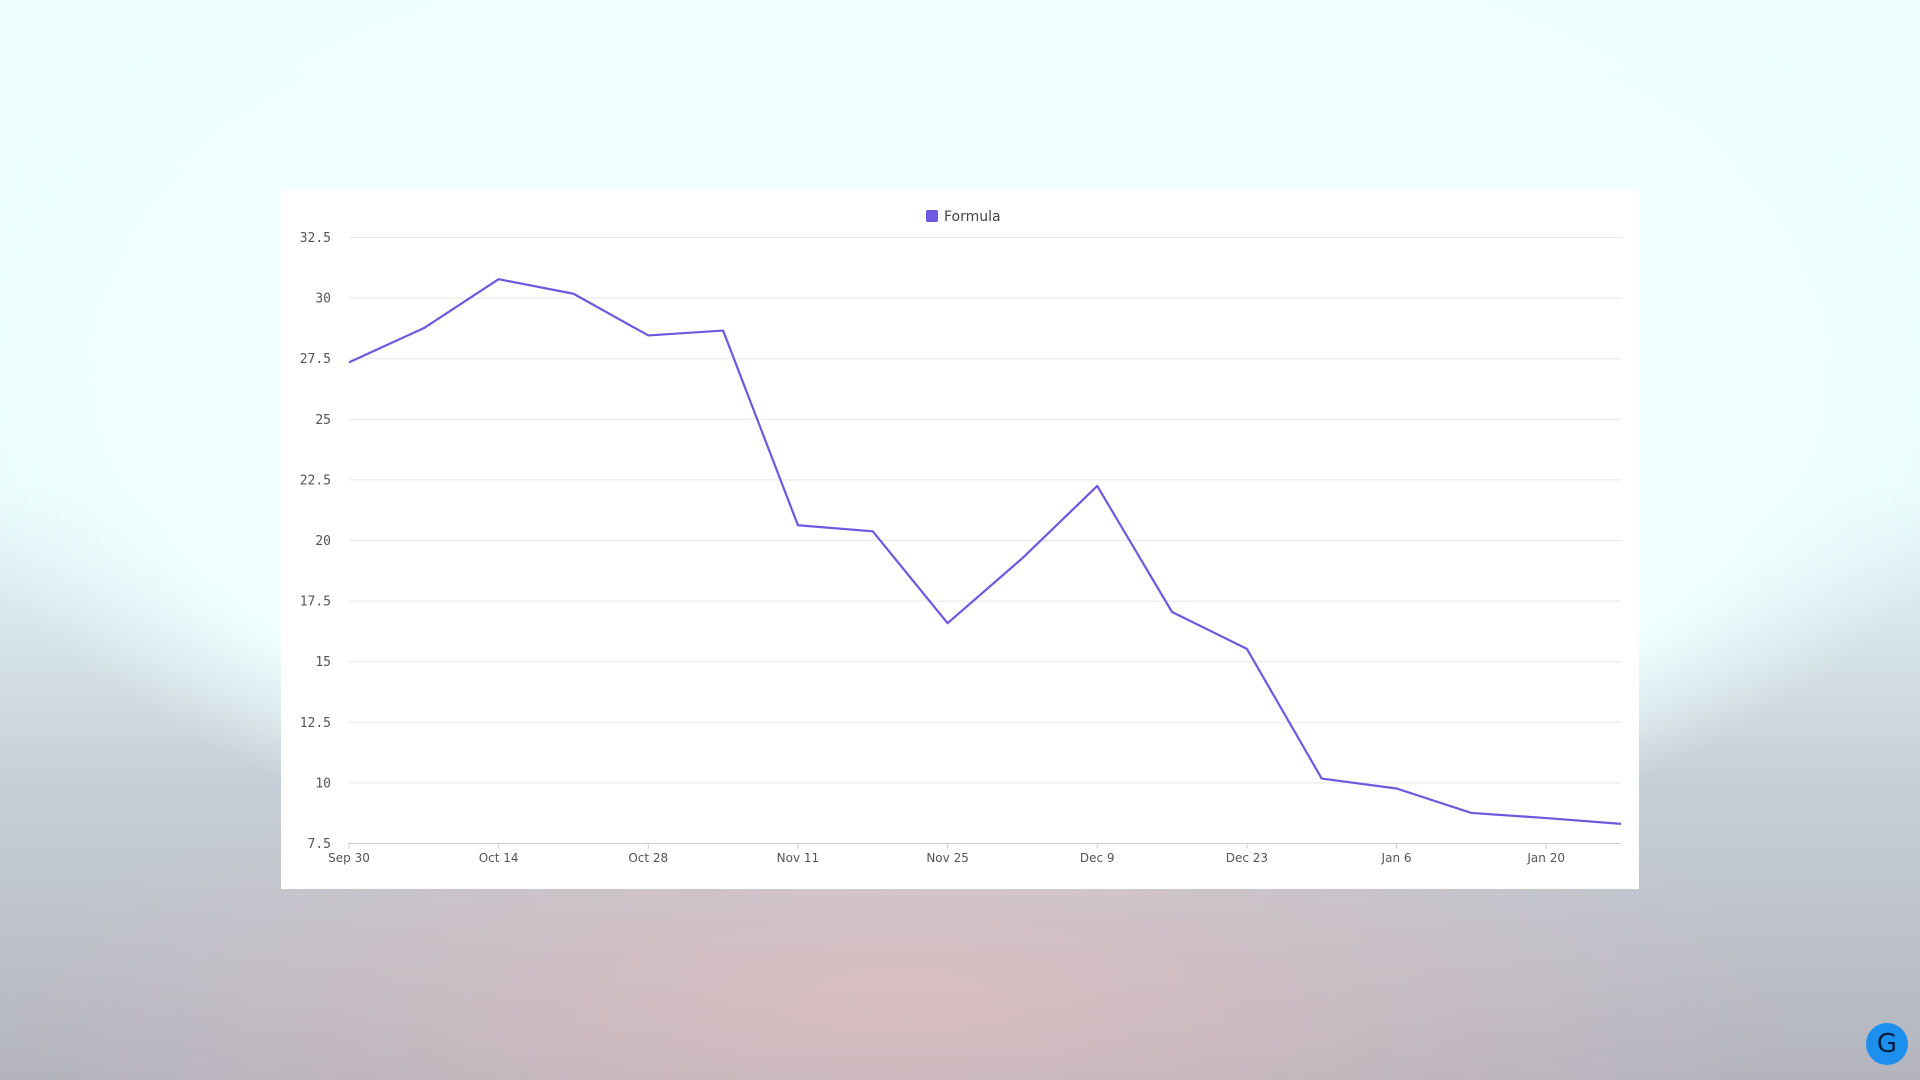 The height and width of the screenshot is (1080, 1920). Describe the element at coordinates (972, 217) in the screenshot. I see `legend-label: Formula` at that location.